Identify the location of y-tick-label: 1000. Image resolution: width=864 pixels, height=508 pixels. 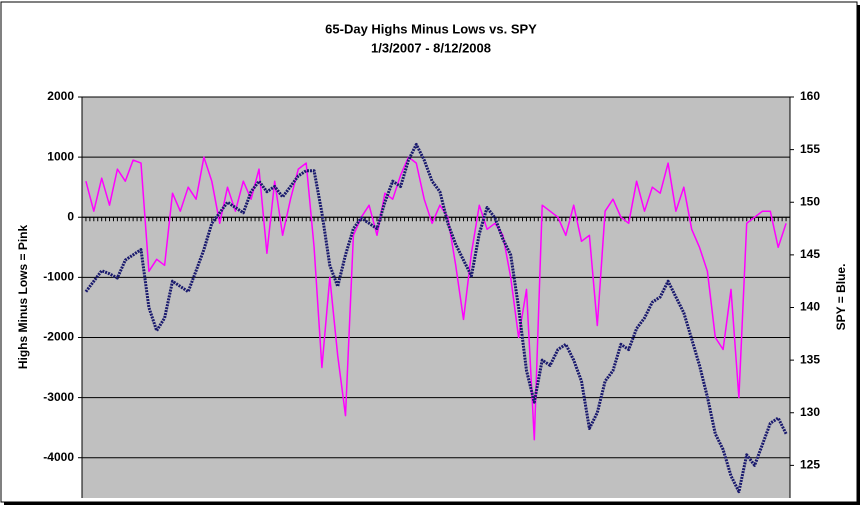
(60, 156).